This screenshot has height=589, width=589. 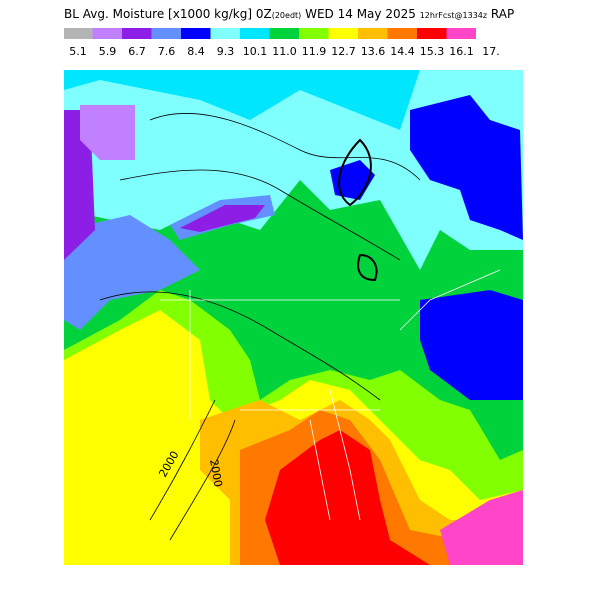 What do you see at coordinates (137, 51) in the screenshot?
I see `legend-label: 6.7` at bounding box center [137, 51].